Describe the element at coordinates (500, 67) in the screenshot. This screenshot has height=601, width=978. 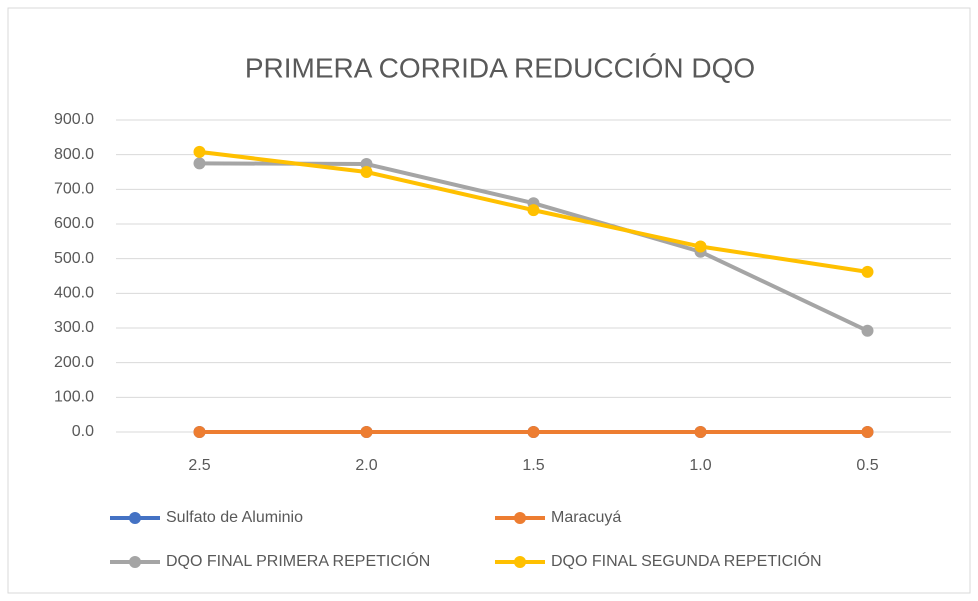
I see `chart-title: PRIMERA CORRIDA REDUCCIÓN DQO` at that location.